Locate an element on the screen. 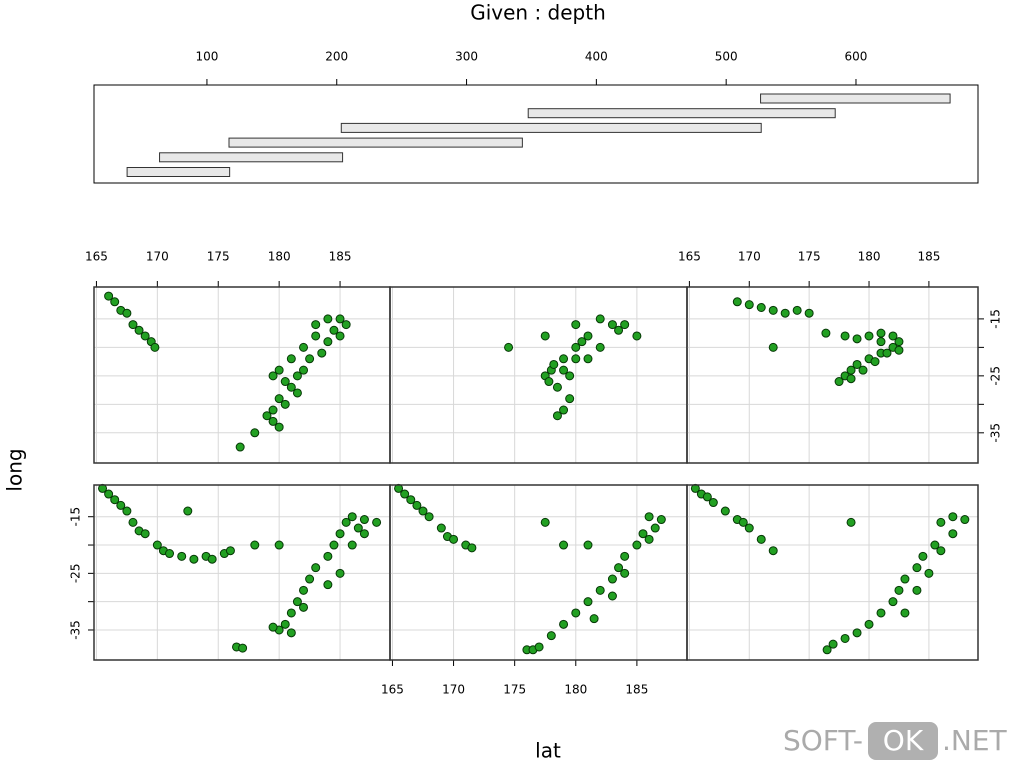 The height and width of the screenshot is (766, 1020). watermark: .NET is located at coordinates (975, 740).